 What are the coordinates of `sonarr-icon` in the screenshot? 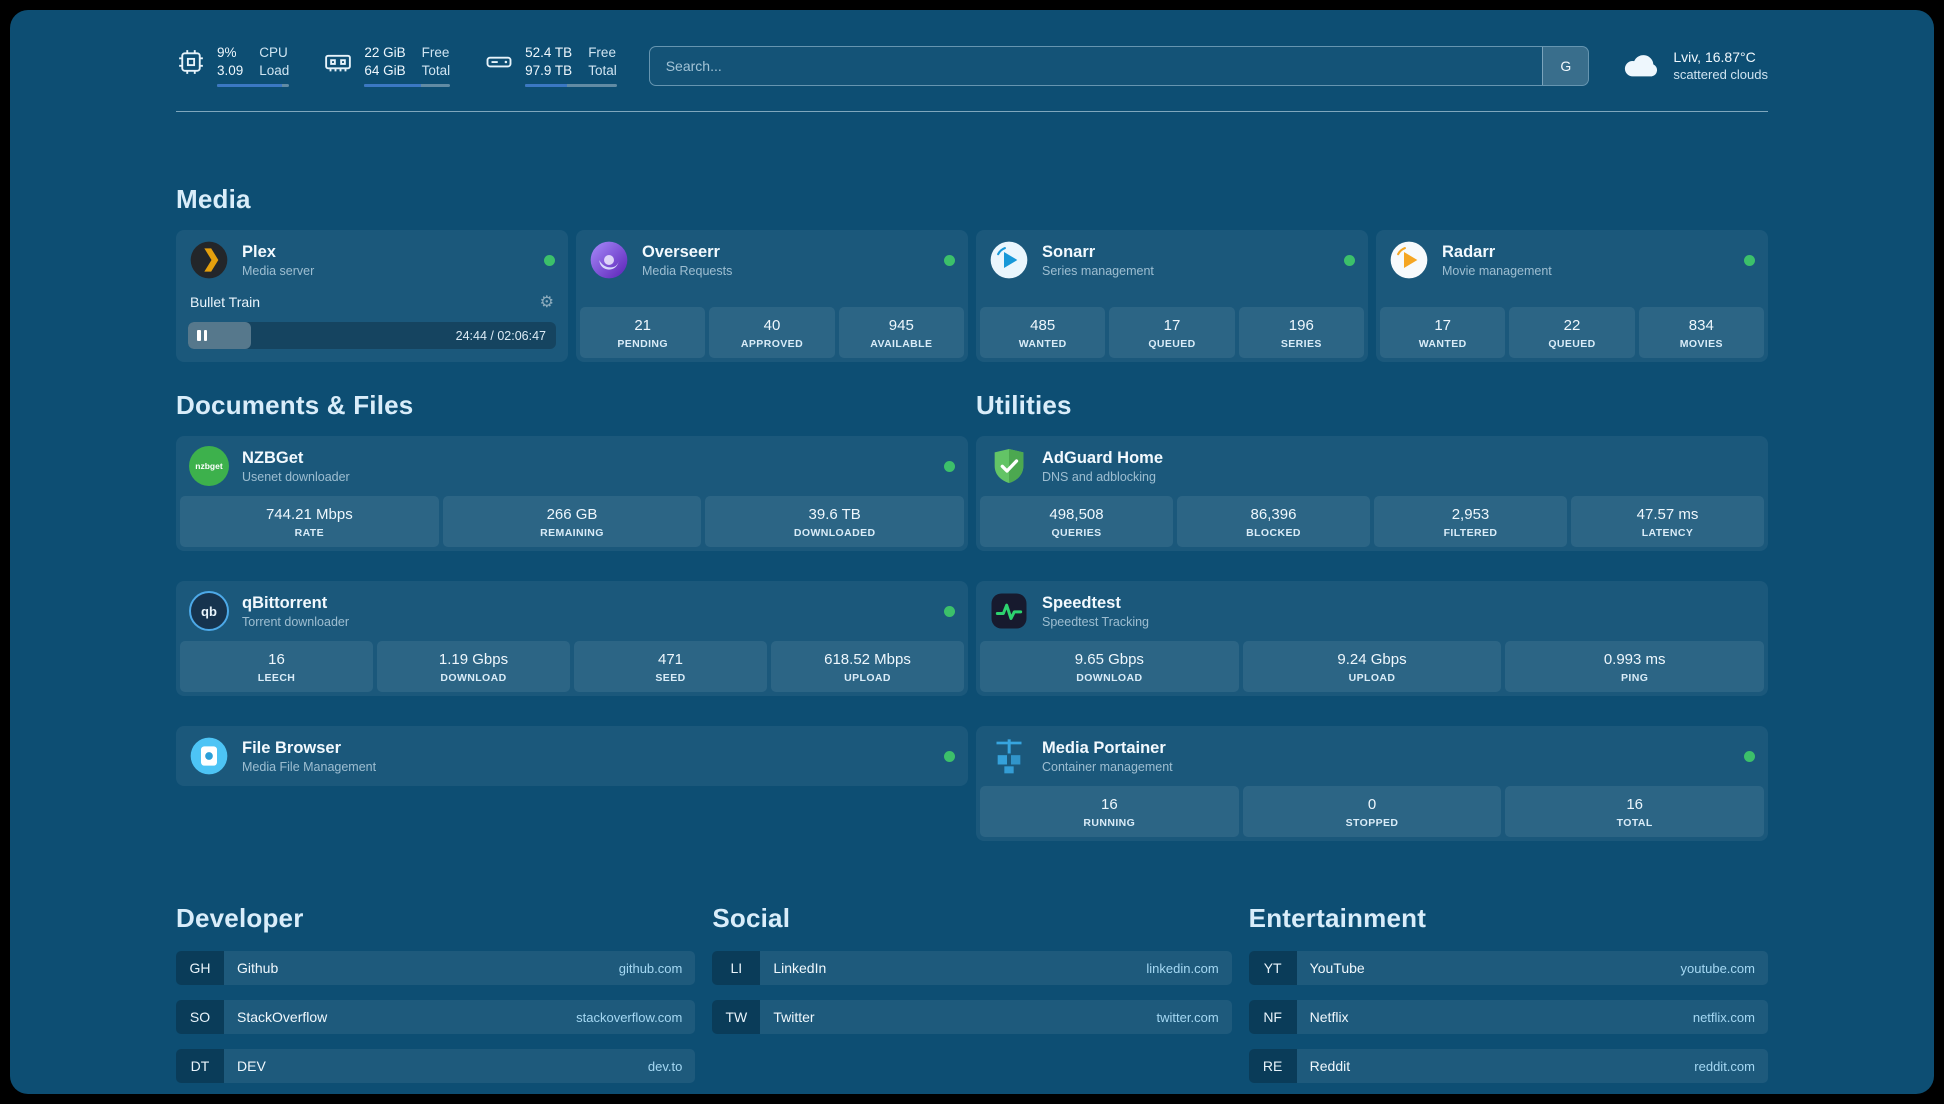 It's located at (1009, 260).